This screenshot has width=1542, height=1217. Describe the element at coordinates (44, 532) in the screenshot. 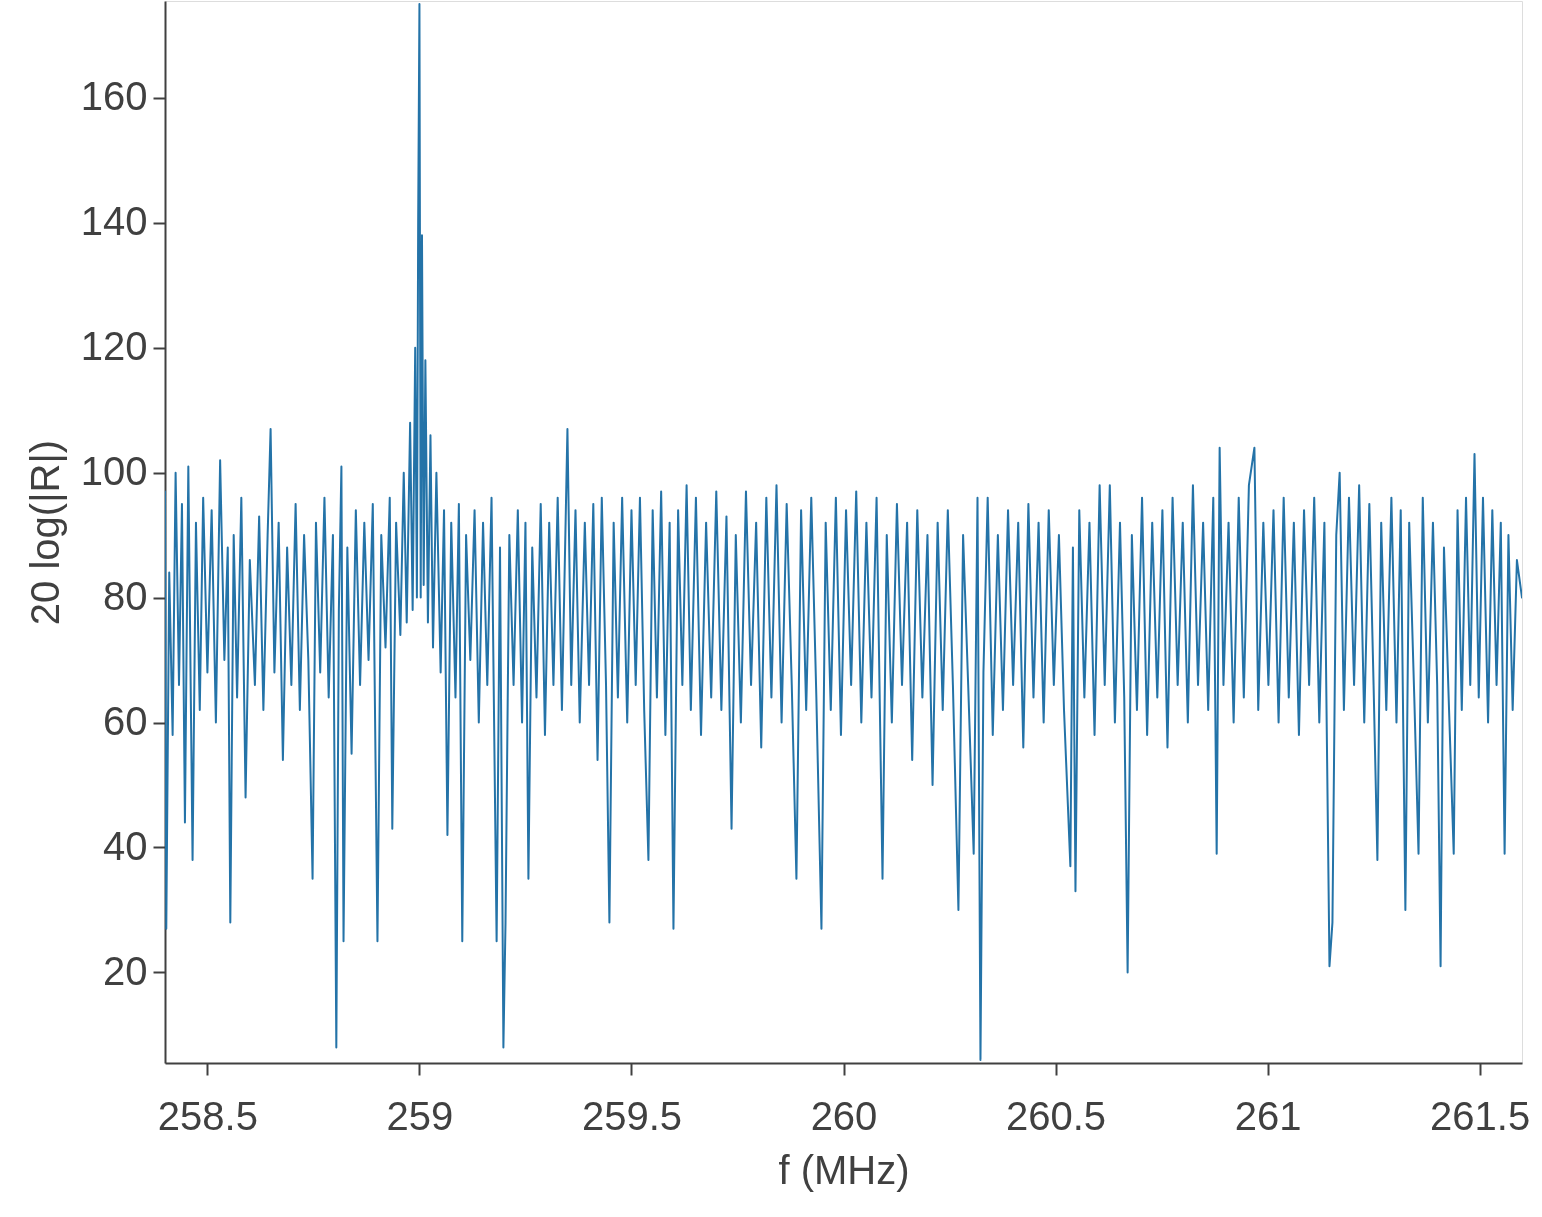

I see `y-axis-title: 20 log(|R|)` at that location.